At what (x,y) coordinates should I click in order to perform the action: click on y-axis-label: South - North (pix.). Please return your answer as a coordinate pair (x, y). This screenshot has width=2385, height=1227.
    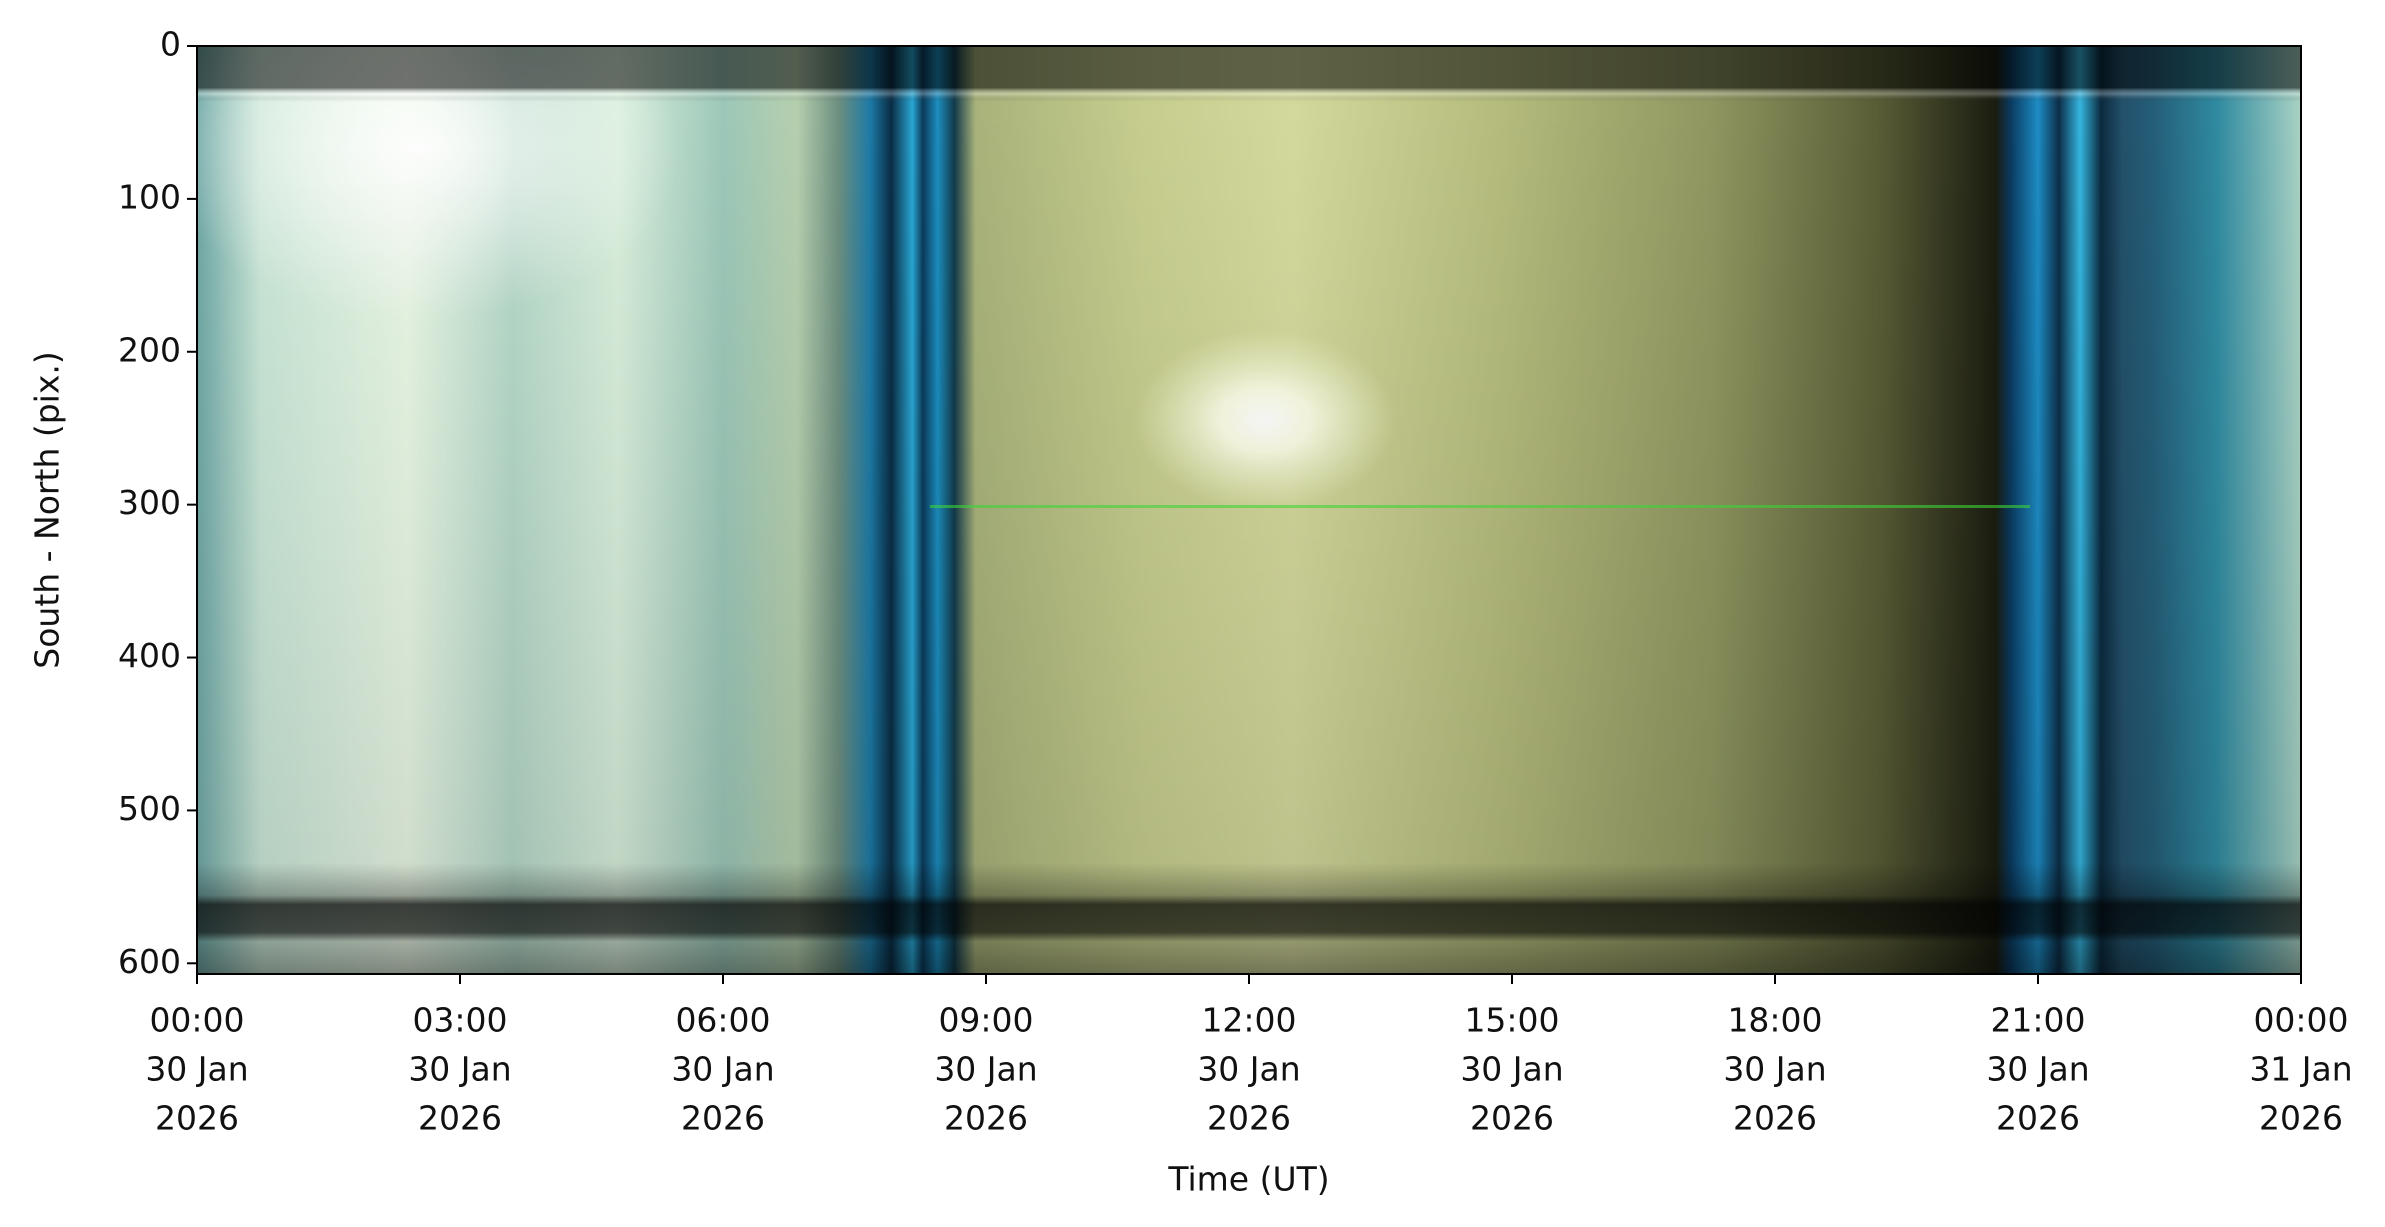
    Looking at the image, I should click on (47, 509).